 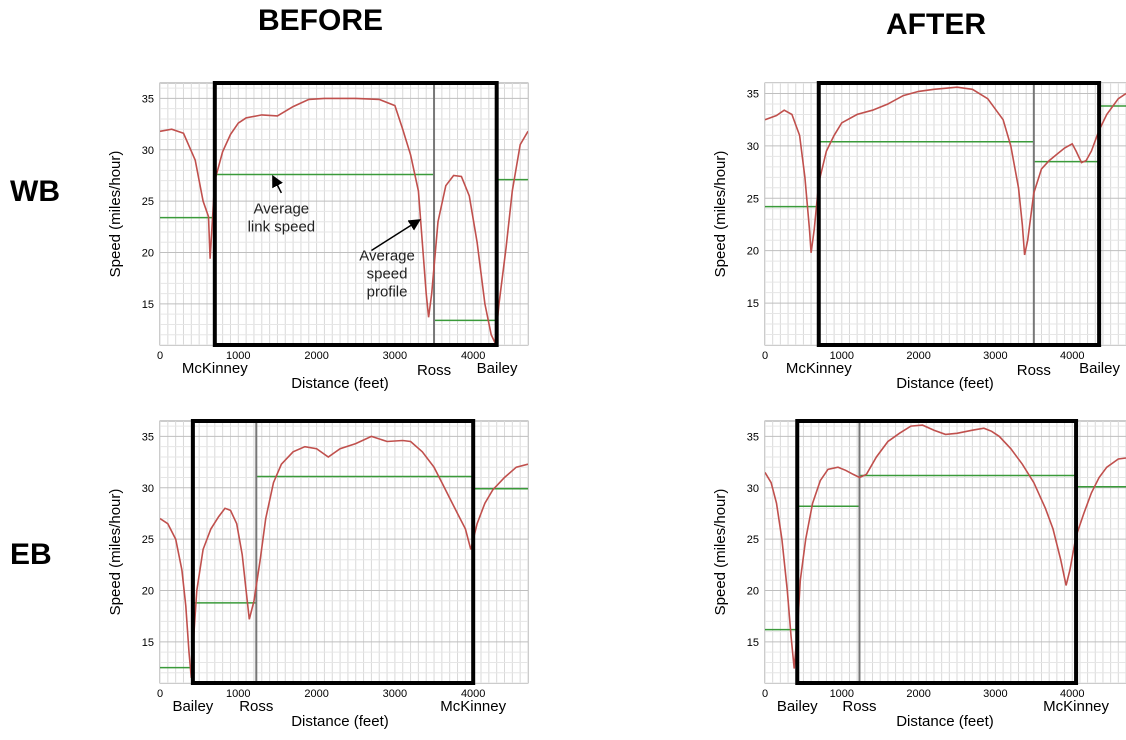 I want to click on wb-after-grid, so click(x=945, y=214).